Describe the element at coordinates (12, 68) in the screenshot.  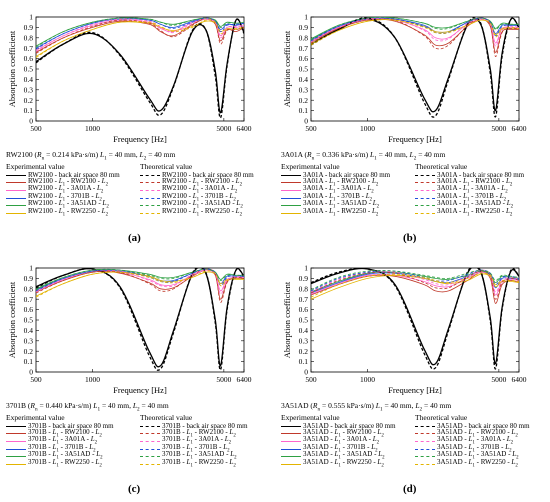
I see `y-axis-label: Absorption coefficient` at that location.